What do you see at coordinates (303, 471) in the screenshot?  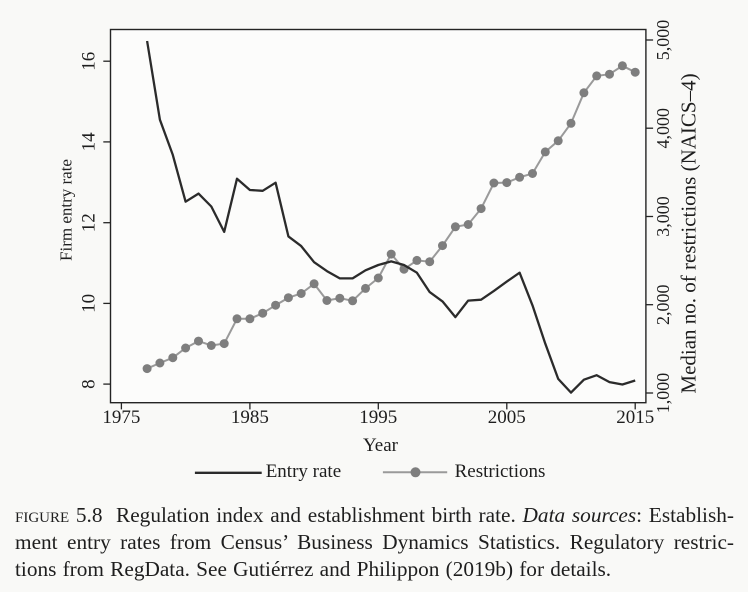 I see `svg-text: Entry rate` at bounding box center [303, 471].